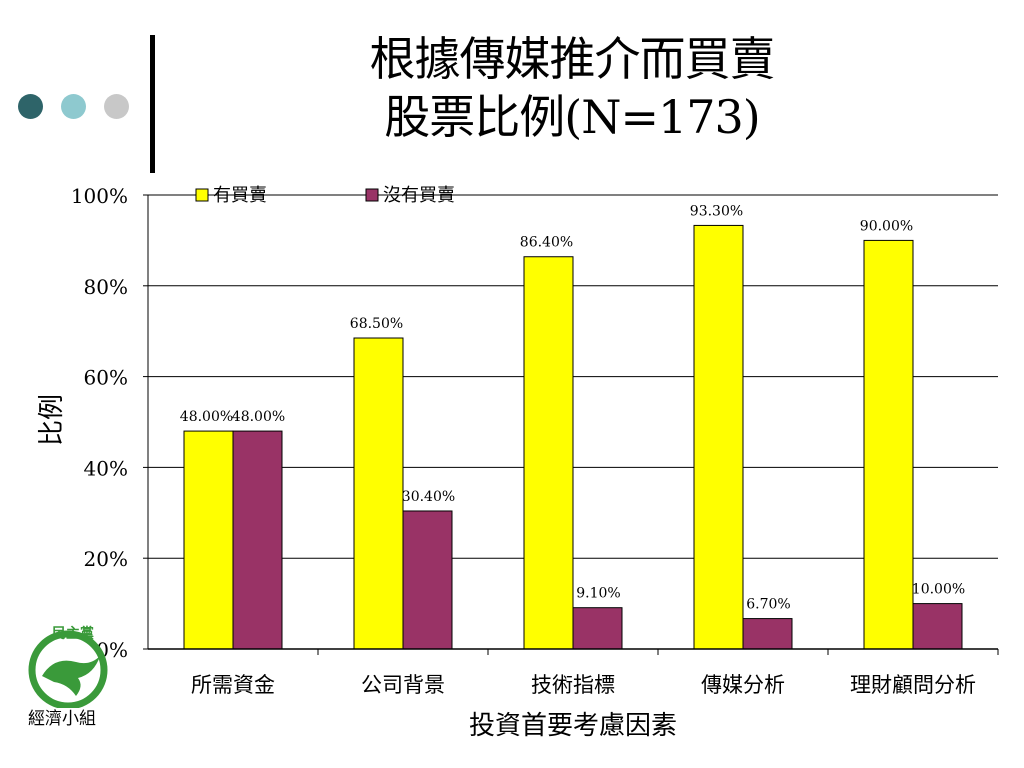  What do you see at coordinates (106, 559) in the screenshot?
I see `y-tick-label: 20%` at bounding box center [106, 559].